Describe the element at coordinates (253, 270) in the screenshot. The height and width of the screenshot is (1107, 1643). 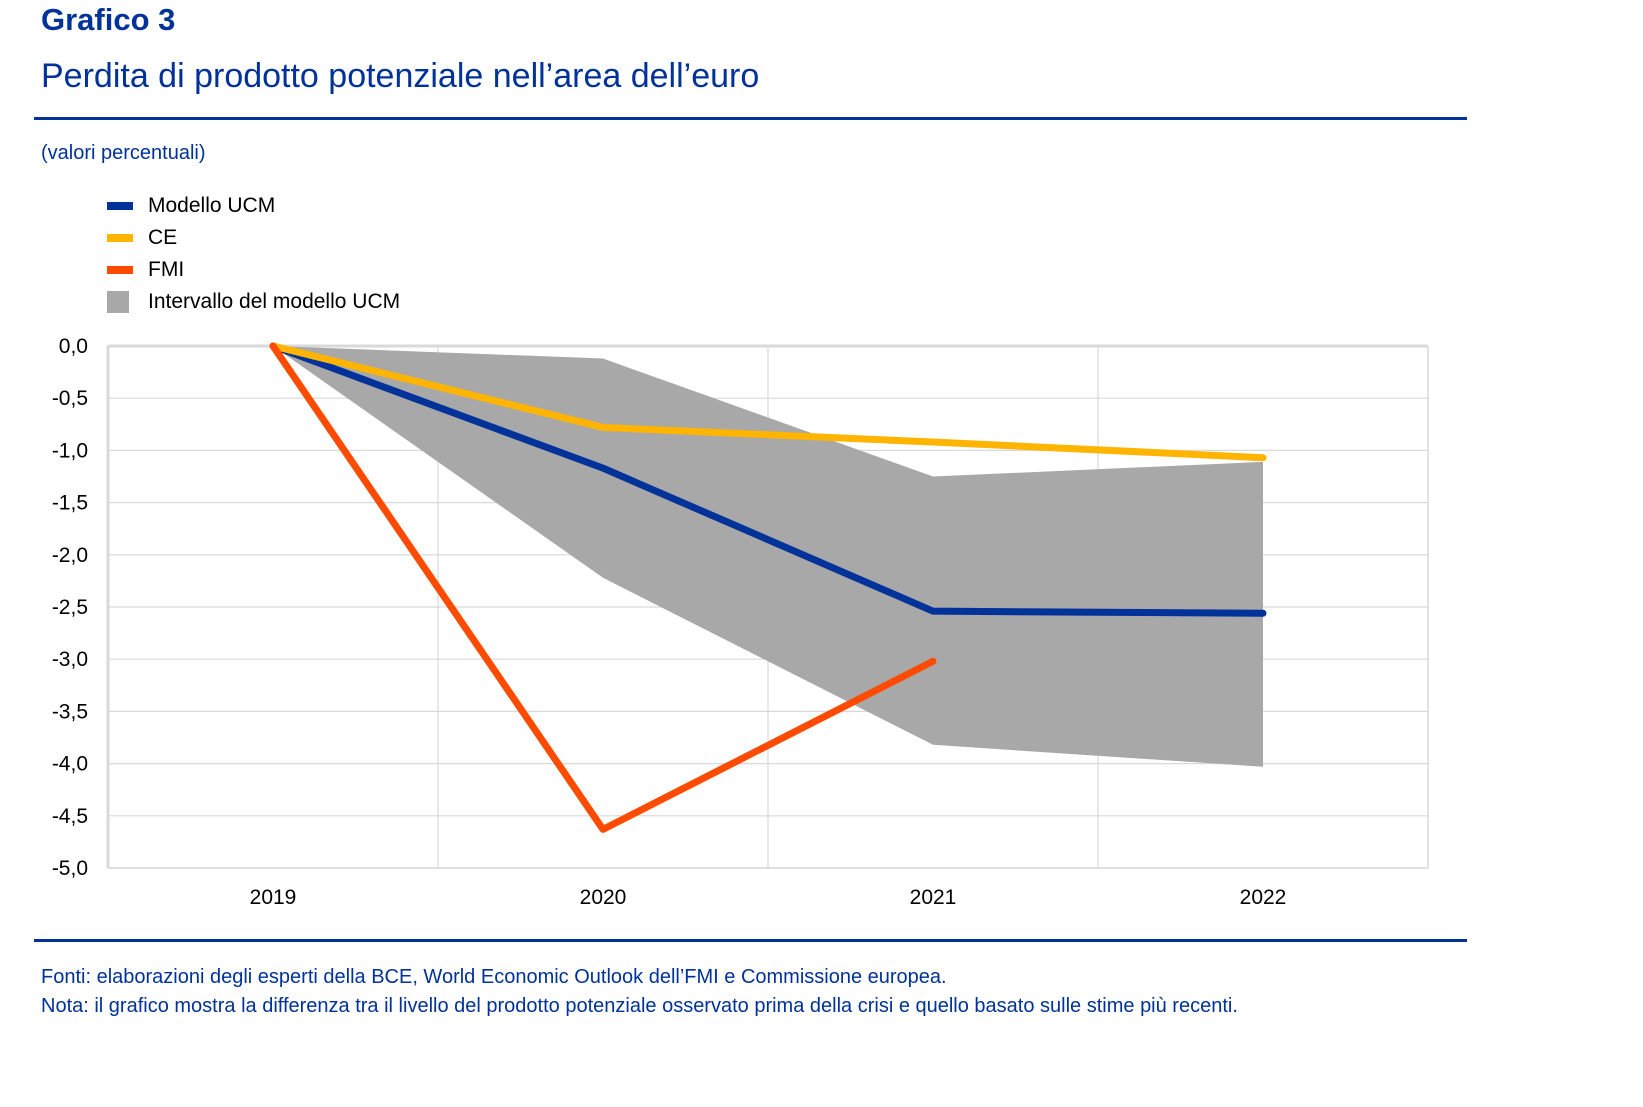
I see `legend-item-fmi: FMI` at that location.